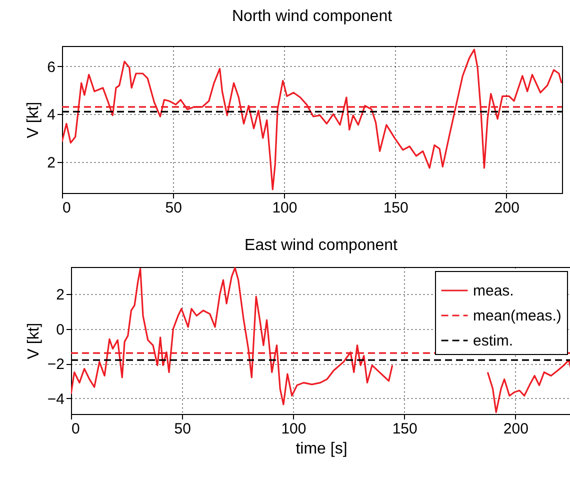 This screenshot has width=570, height=478. Describe the element at coordinates (76, 429) in the screenshot. I see `x-tick-label: 0` at that location.